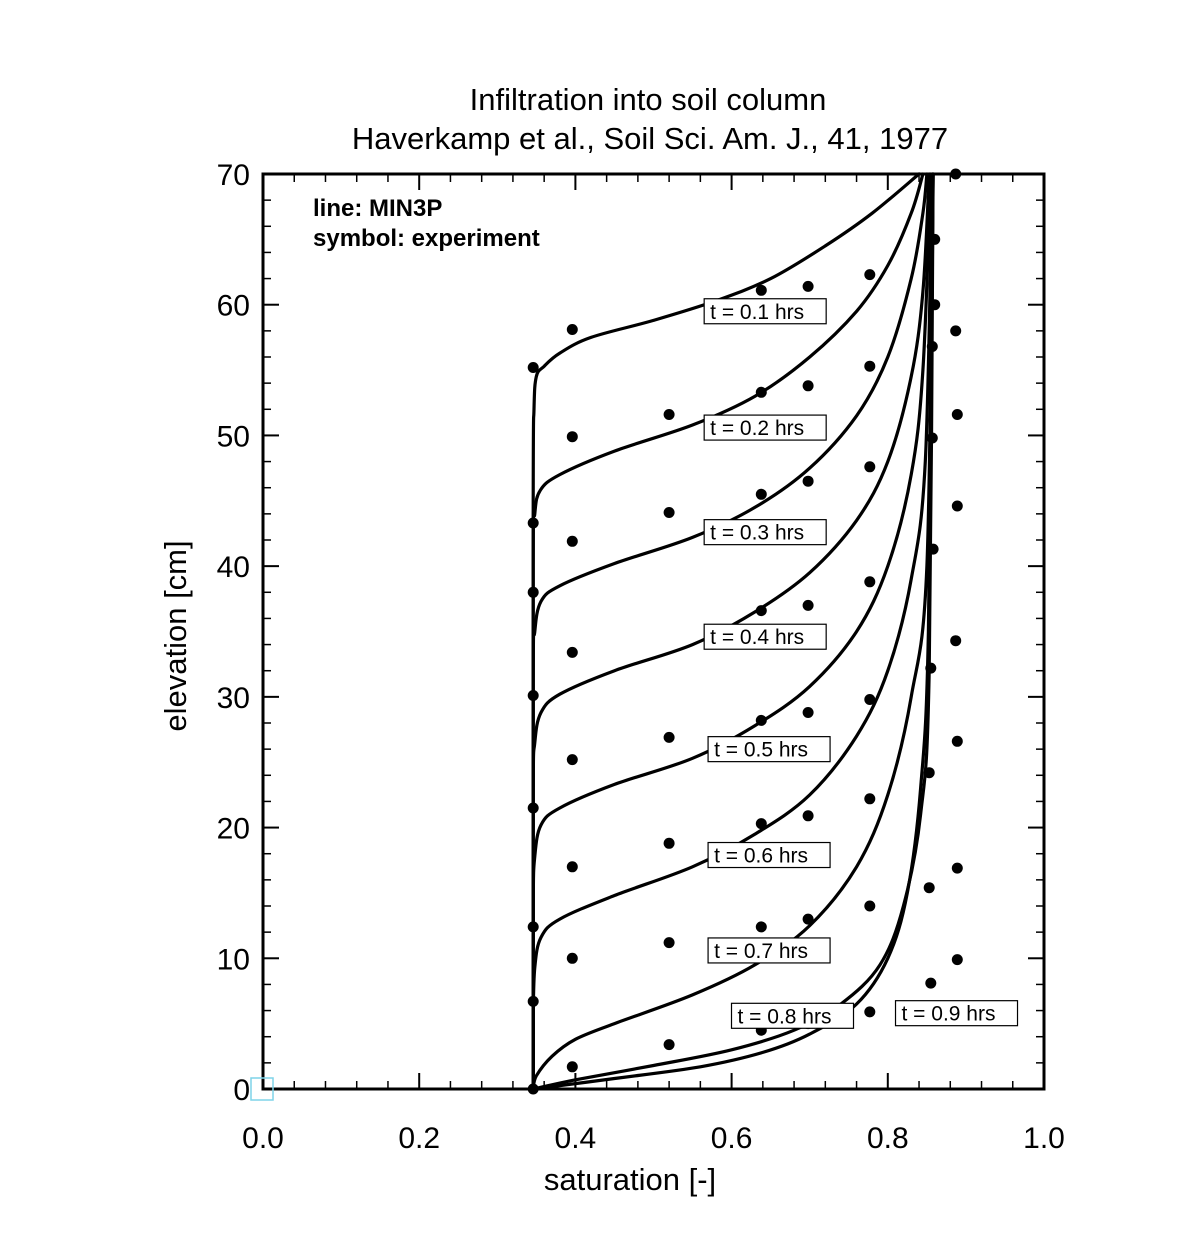 The image size is (1200, 1237). What do you see at coordinates (757, 637) in the screenshot?
I see `curve-label-text: t = 0.4 hrs` at bounding box center [757, 637].